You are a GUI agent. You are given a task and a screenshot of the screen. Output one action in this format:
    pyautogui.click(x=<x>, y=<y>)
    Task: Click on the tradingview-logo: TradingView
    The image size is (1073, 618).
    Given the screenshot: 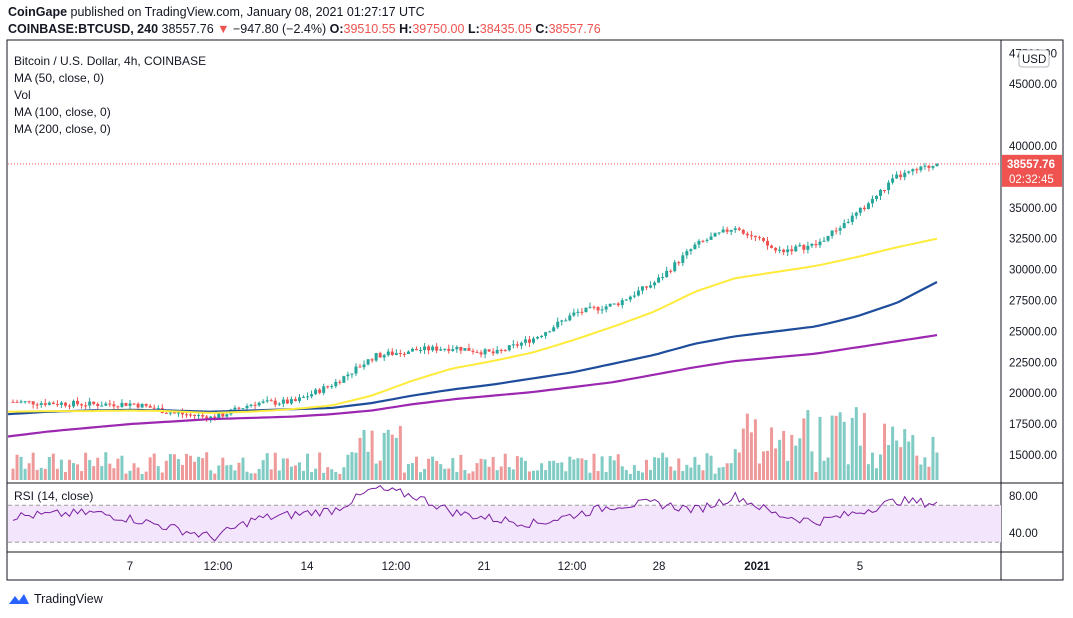 What is the action you would take?
    pyautogui.click(x=55, y=599)
    